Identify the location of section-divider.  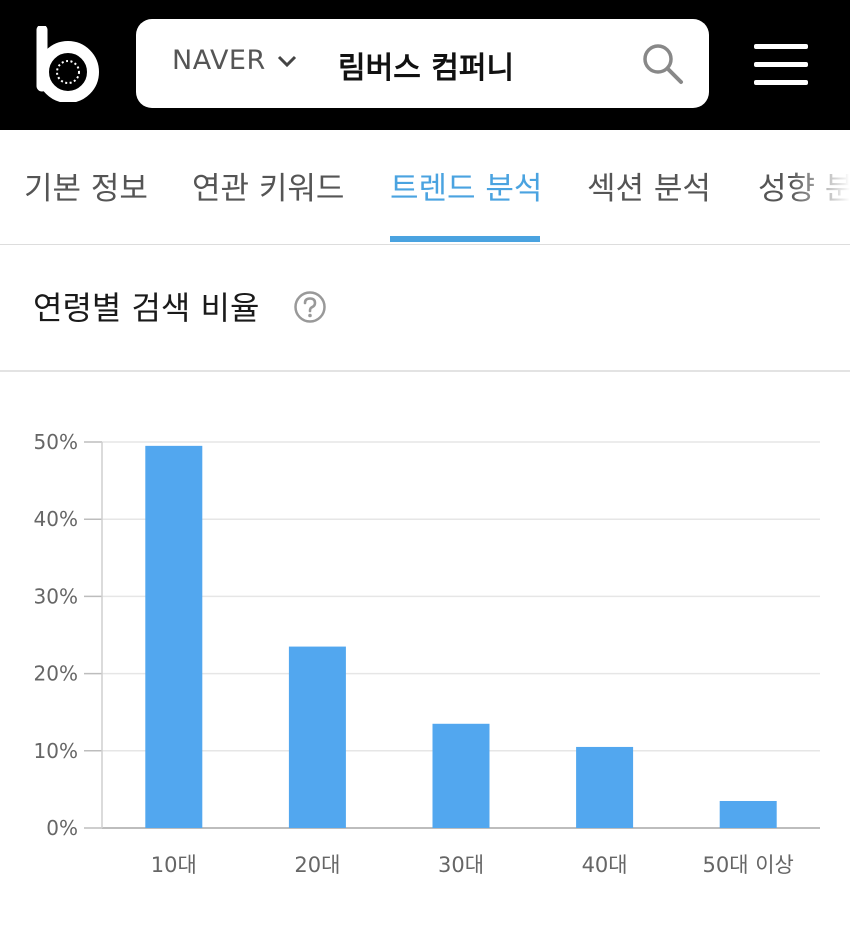
(425, 371).